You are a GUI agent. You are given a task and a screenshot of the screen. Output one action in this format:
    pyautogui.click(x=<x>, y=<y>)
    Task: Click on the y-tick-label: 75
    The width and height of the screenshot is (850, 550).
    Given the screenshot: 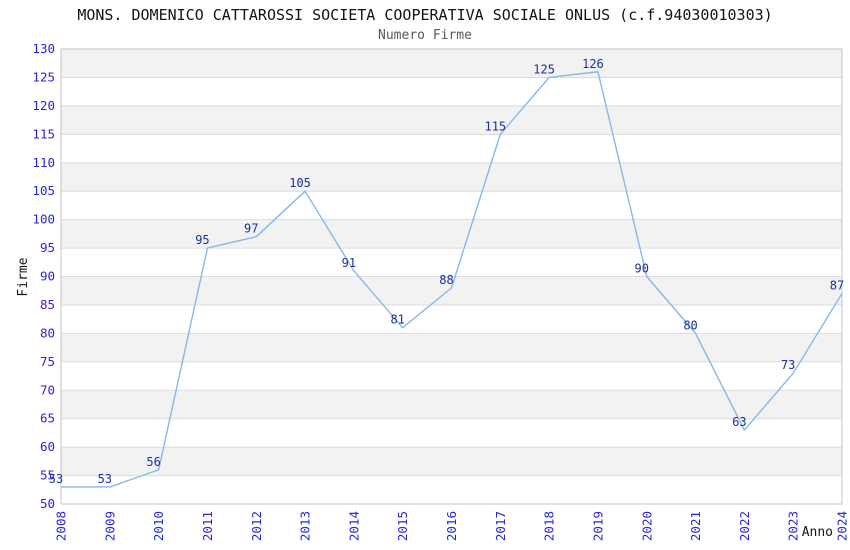 What is the action you would take?
    pyautogui.click(x=47, y=361)
    